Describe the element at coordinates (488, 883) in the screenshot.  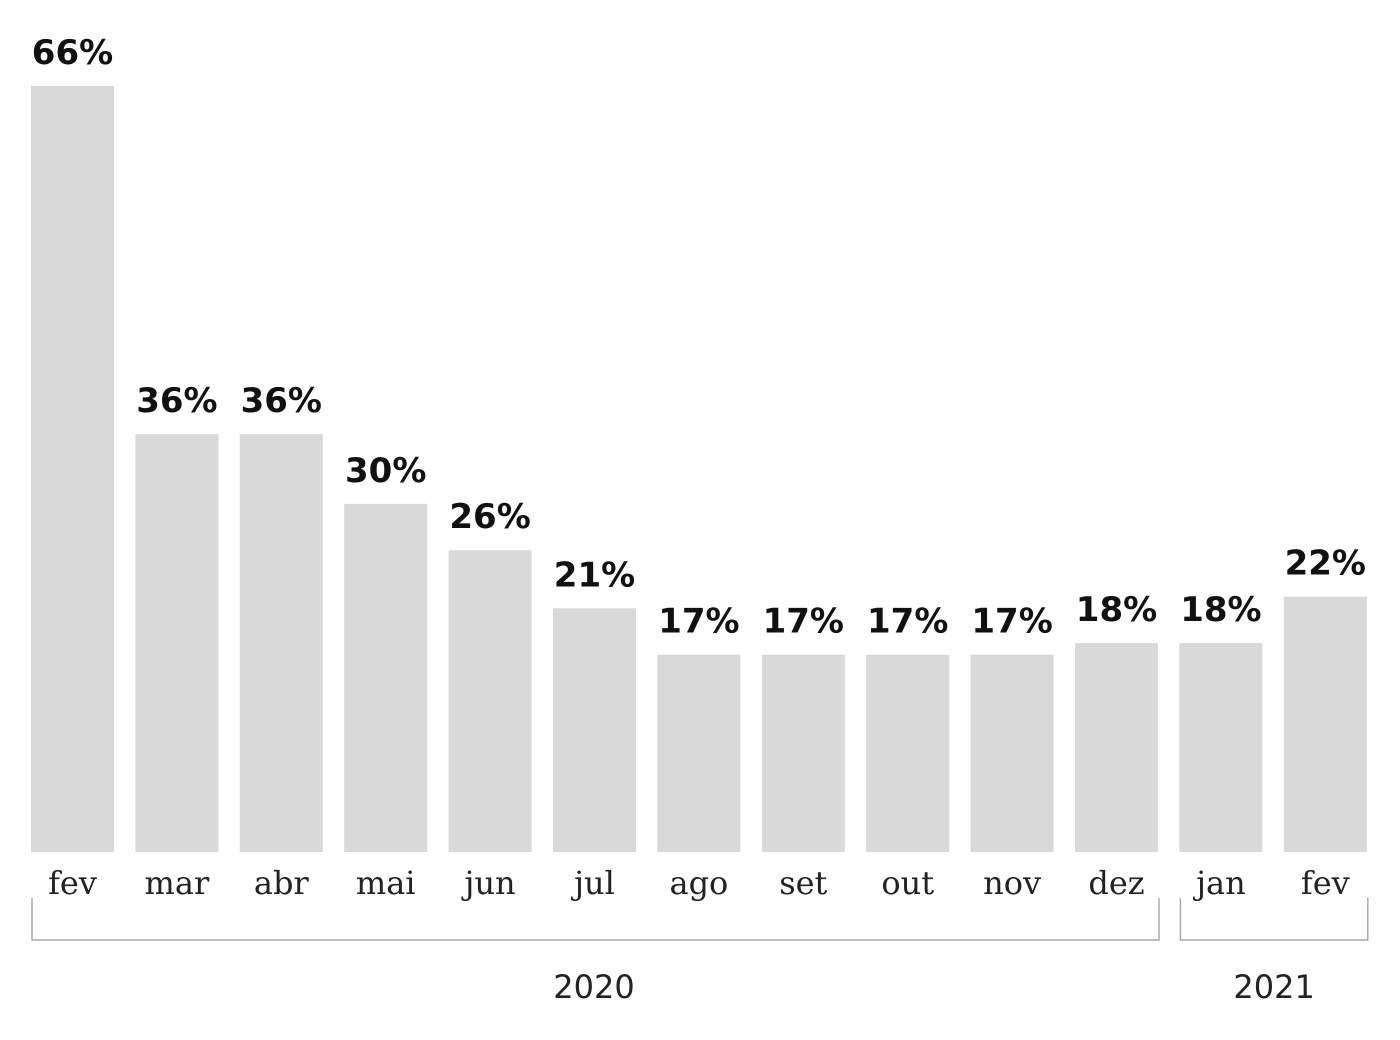
I see `category-label-4: jun` at that location.